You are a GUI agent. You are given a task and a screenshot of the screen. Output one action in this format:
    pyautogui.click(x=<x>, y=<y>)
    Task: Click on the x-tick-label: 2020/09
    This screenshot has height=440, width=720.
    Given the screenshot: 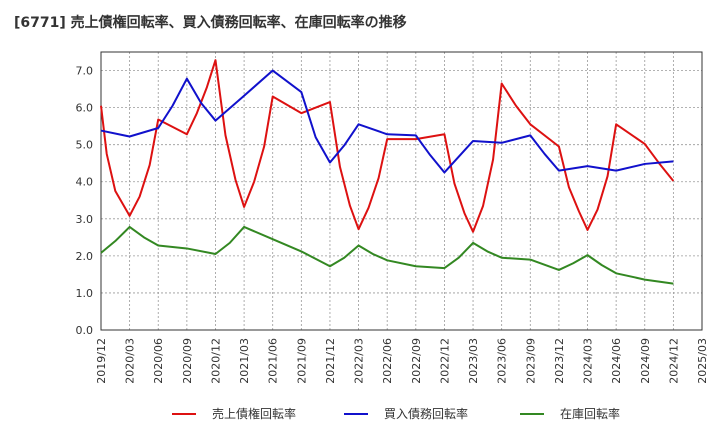 What is the action you would take?
    pyautogui.click(x=187, y=361)
    